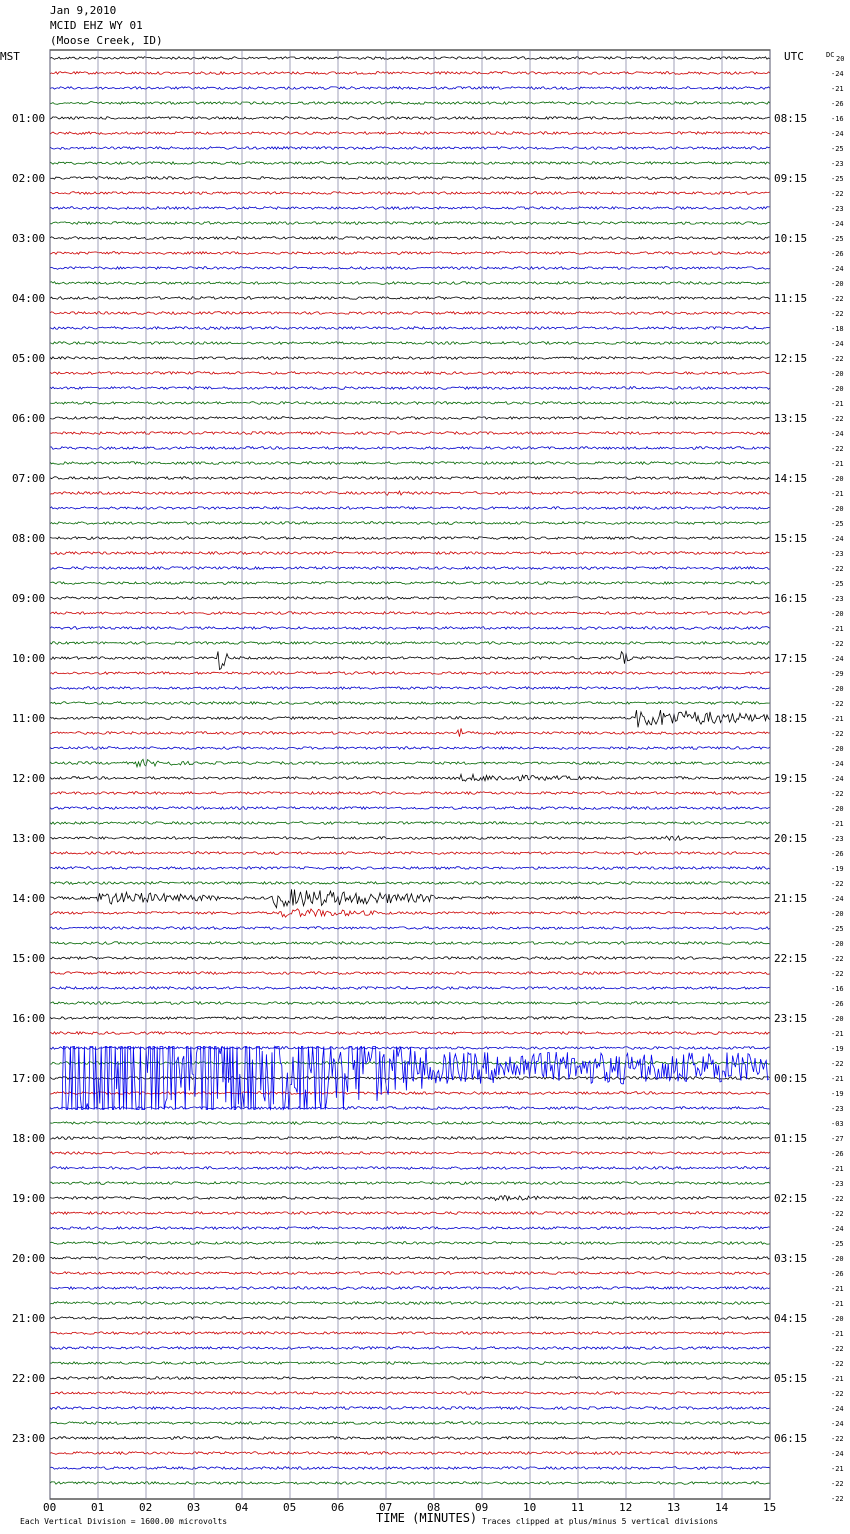 The width and height of the screenshot is (850, 1534). Describe the element at coordinates (28, 1198) in the screenshot. I see `mst-hour-label: 19:00` at that location.